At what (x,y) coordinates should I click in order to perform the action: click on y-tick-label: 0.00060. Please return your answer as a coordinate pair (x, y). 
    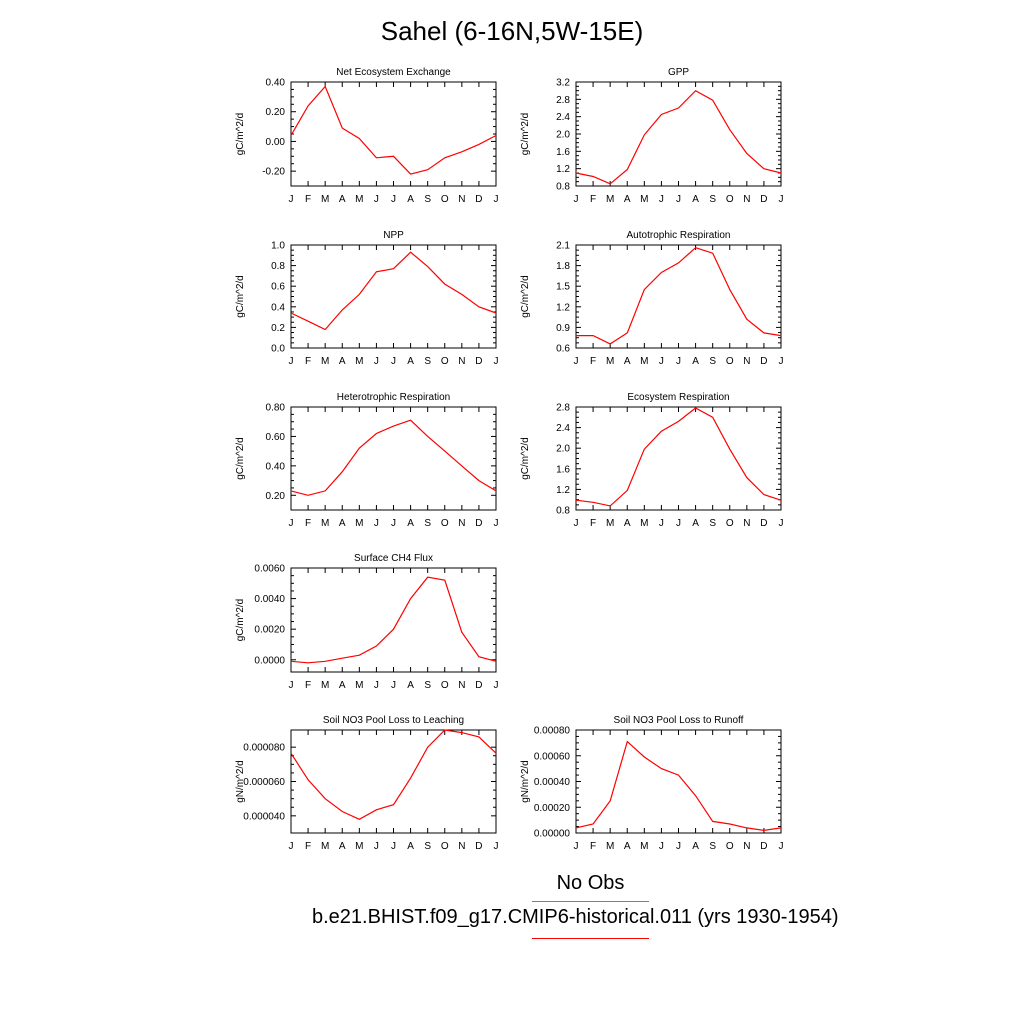
    Looking at the image, I should click on (552, 756).